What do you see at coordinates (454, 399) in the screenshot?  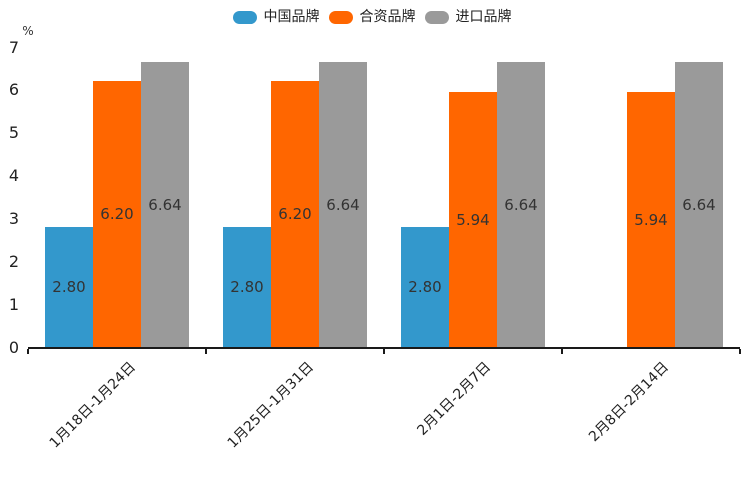 I see `x-category-label: 2月1日-2月7日` at bounding box center [454, 399].